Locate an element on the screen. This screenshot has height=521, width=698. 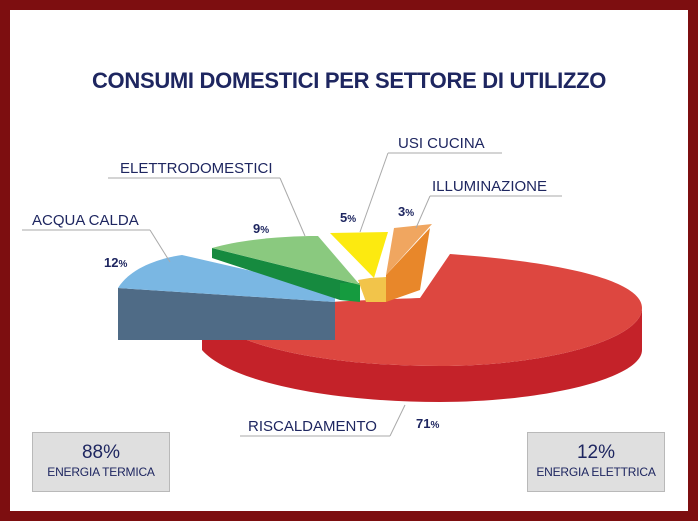
slice-usi-cucina is located at coordinates (359, 267).